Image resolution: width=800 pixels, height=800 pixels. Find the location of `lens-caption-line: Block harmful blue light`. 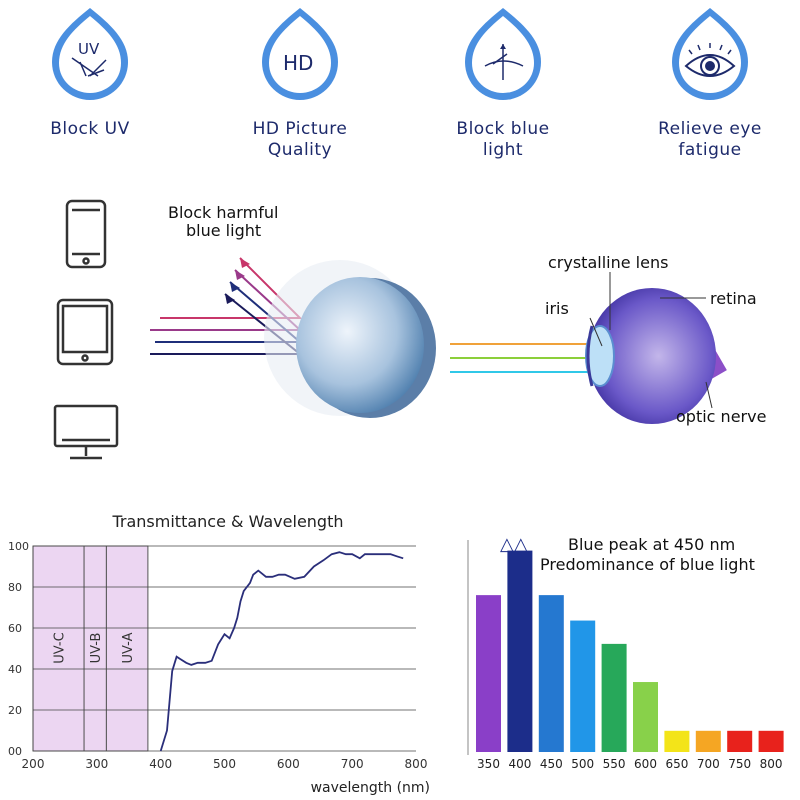

lens-caption-line: Block harmful blue light is located at coordinates (223, 221).